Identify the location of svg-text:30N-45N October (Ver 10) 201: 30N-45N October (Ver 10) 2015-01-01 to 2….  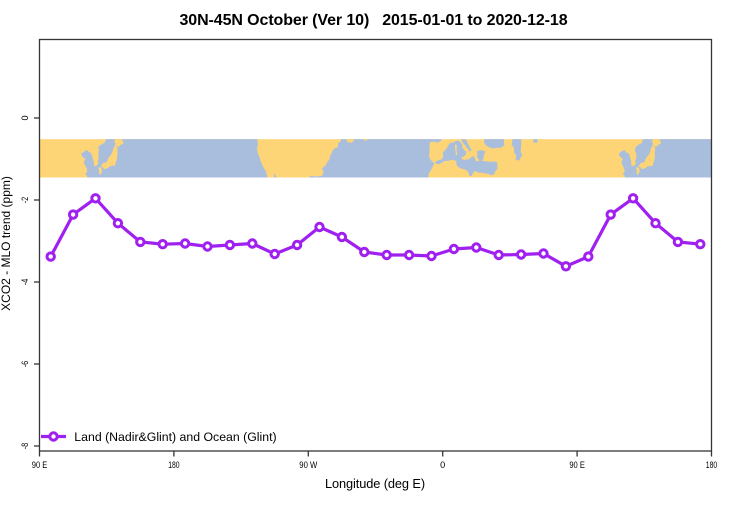
(374, 20).